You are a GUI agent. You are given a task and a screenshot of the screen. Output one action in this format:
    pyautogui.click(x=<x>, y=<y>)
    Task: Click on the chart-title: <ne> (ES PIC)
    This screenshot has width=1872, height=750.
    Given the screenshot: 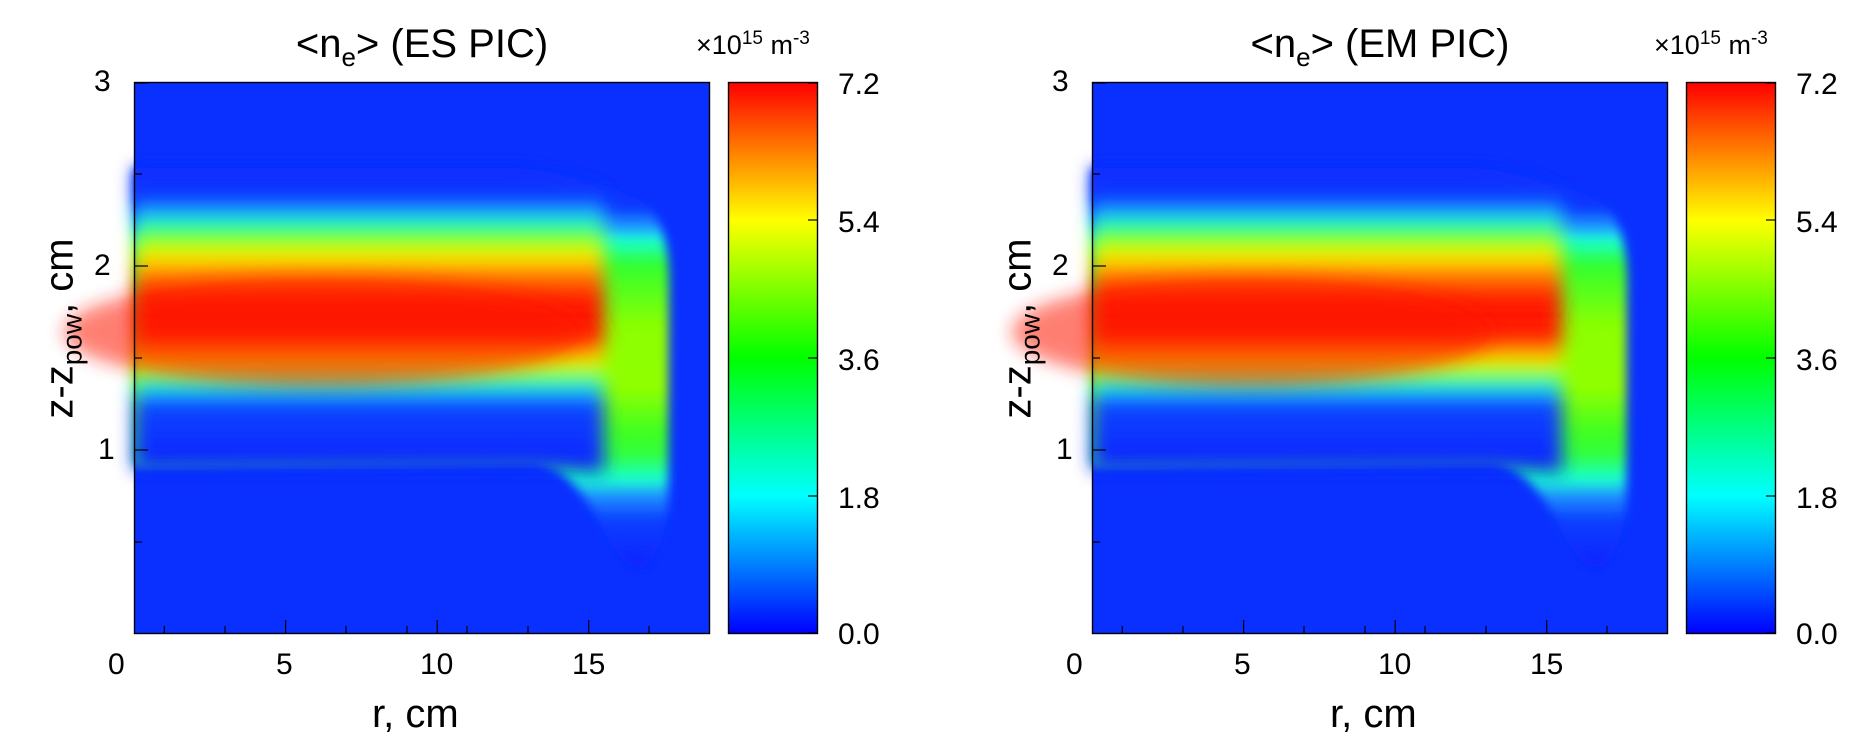 What is the action you would take?
    pyautogui.click(x=422, y=47)
    